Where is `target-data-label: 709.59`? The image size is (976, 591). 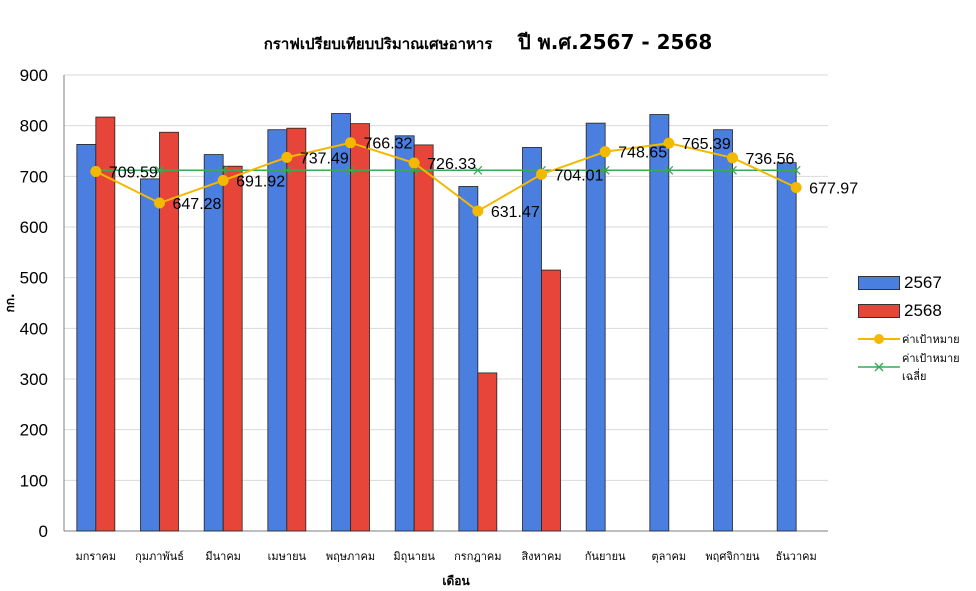 target-data-label: 709.59 is located at coordinates (133, 172).